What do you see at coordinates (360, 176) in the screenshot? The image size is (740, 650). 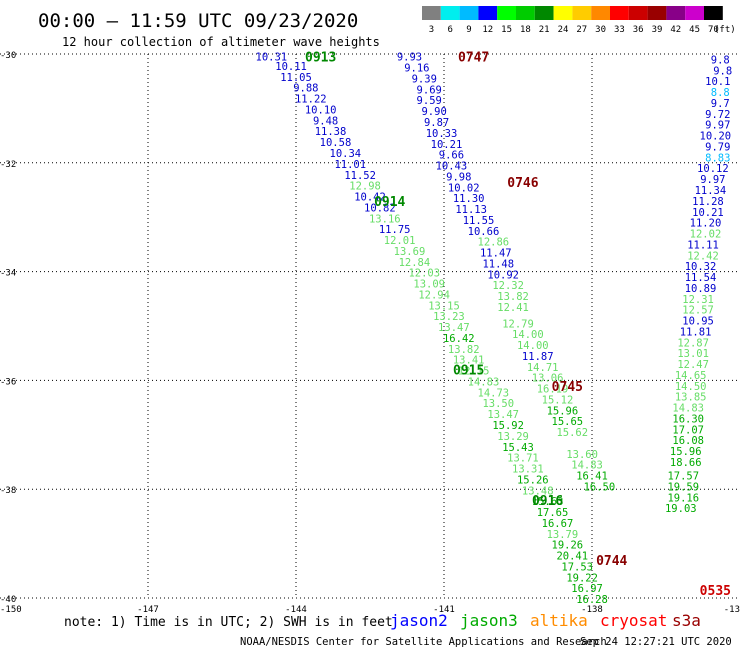 I see `wave-height-value: 11.52` at bounding box center [360, 176].